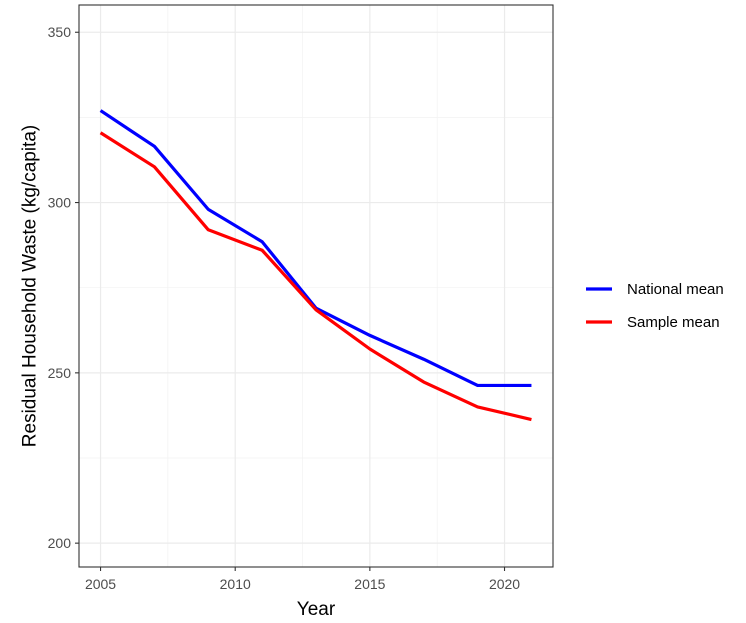 This screenshot has height=623, width=746. I want to click on legend-label-national-mean: National mean, so click(675, 289).